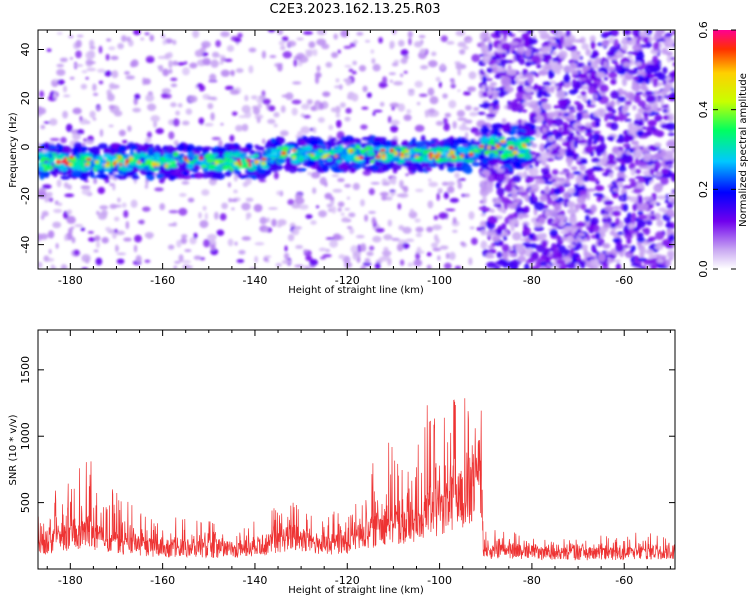 The height and width of the screenshot is (600, 750). What do you see at coordinates (703, 190) in the screenshot?
I see `colorbar-tick-0.2: 0.2` at bounding box center [703, 190].